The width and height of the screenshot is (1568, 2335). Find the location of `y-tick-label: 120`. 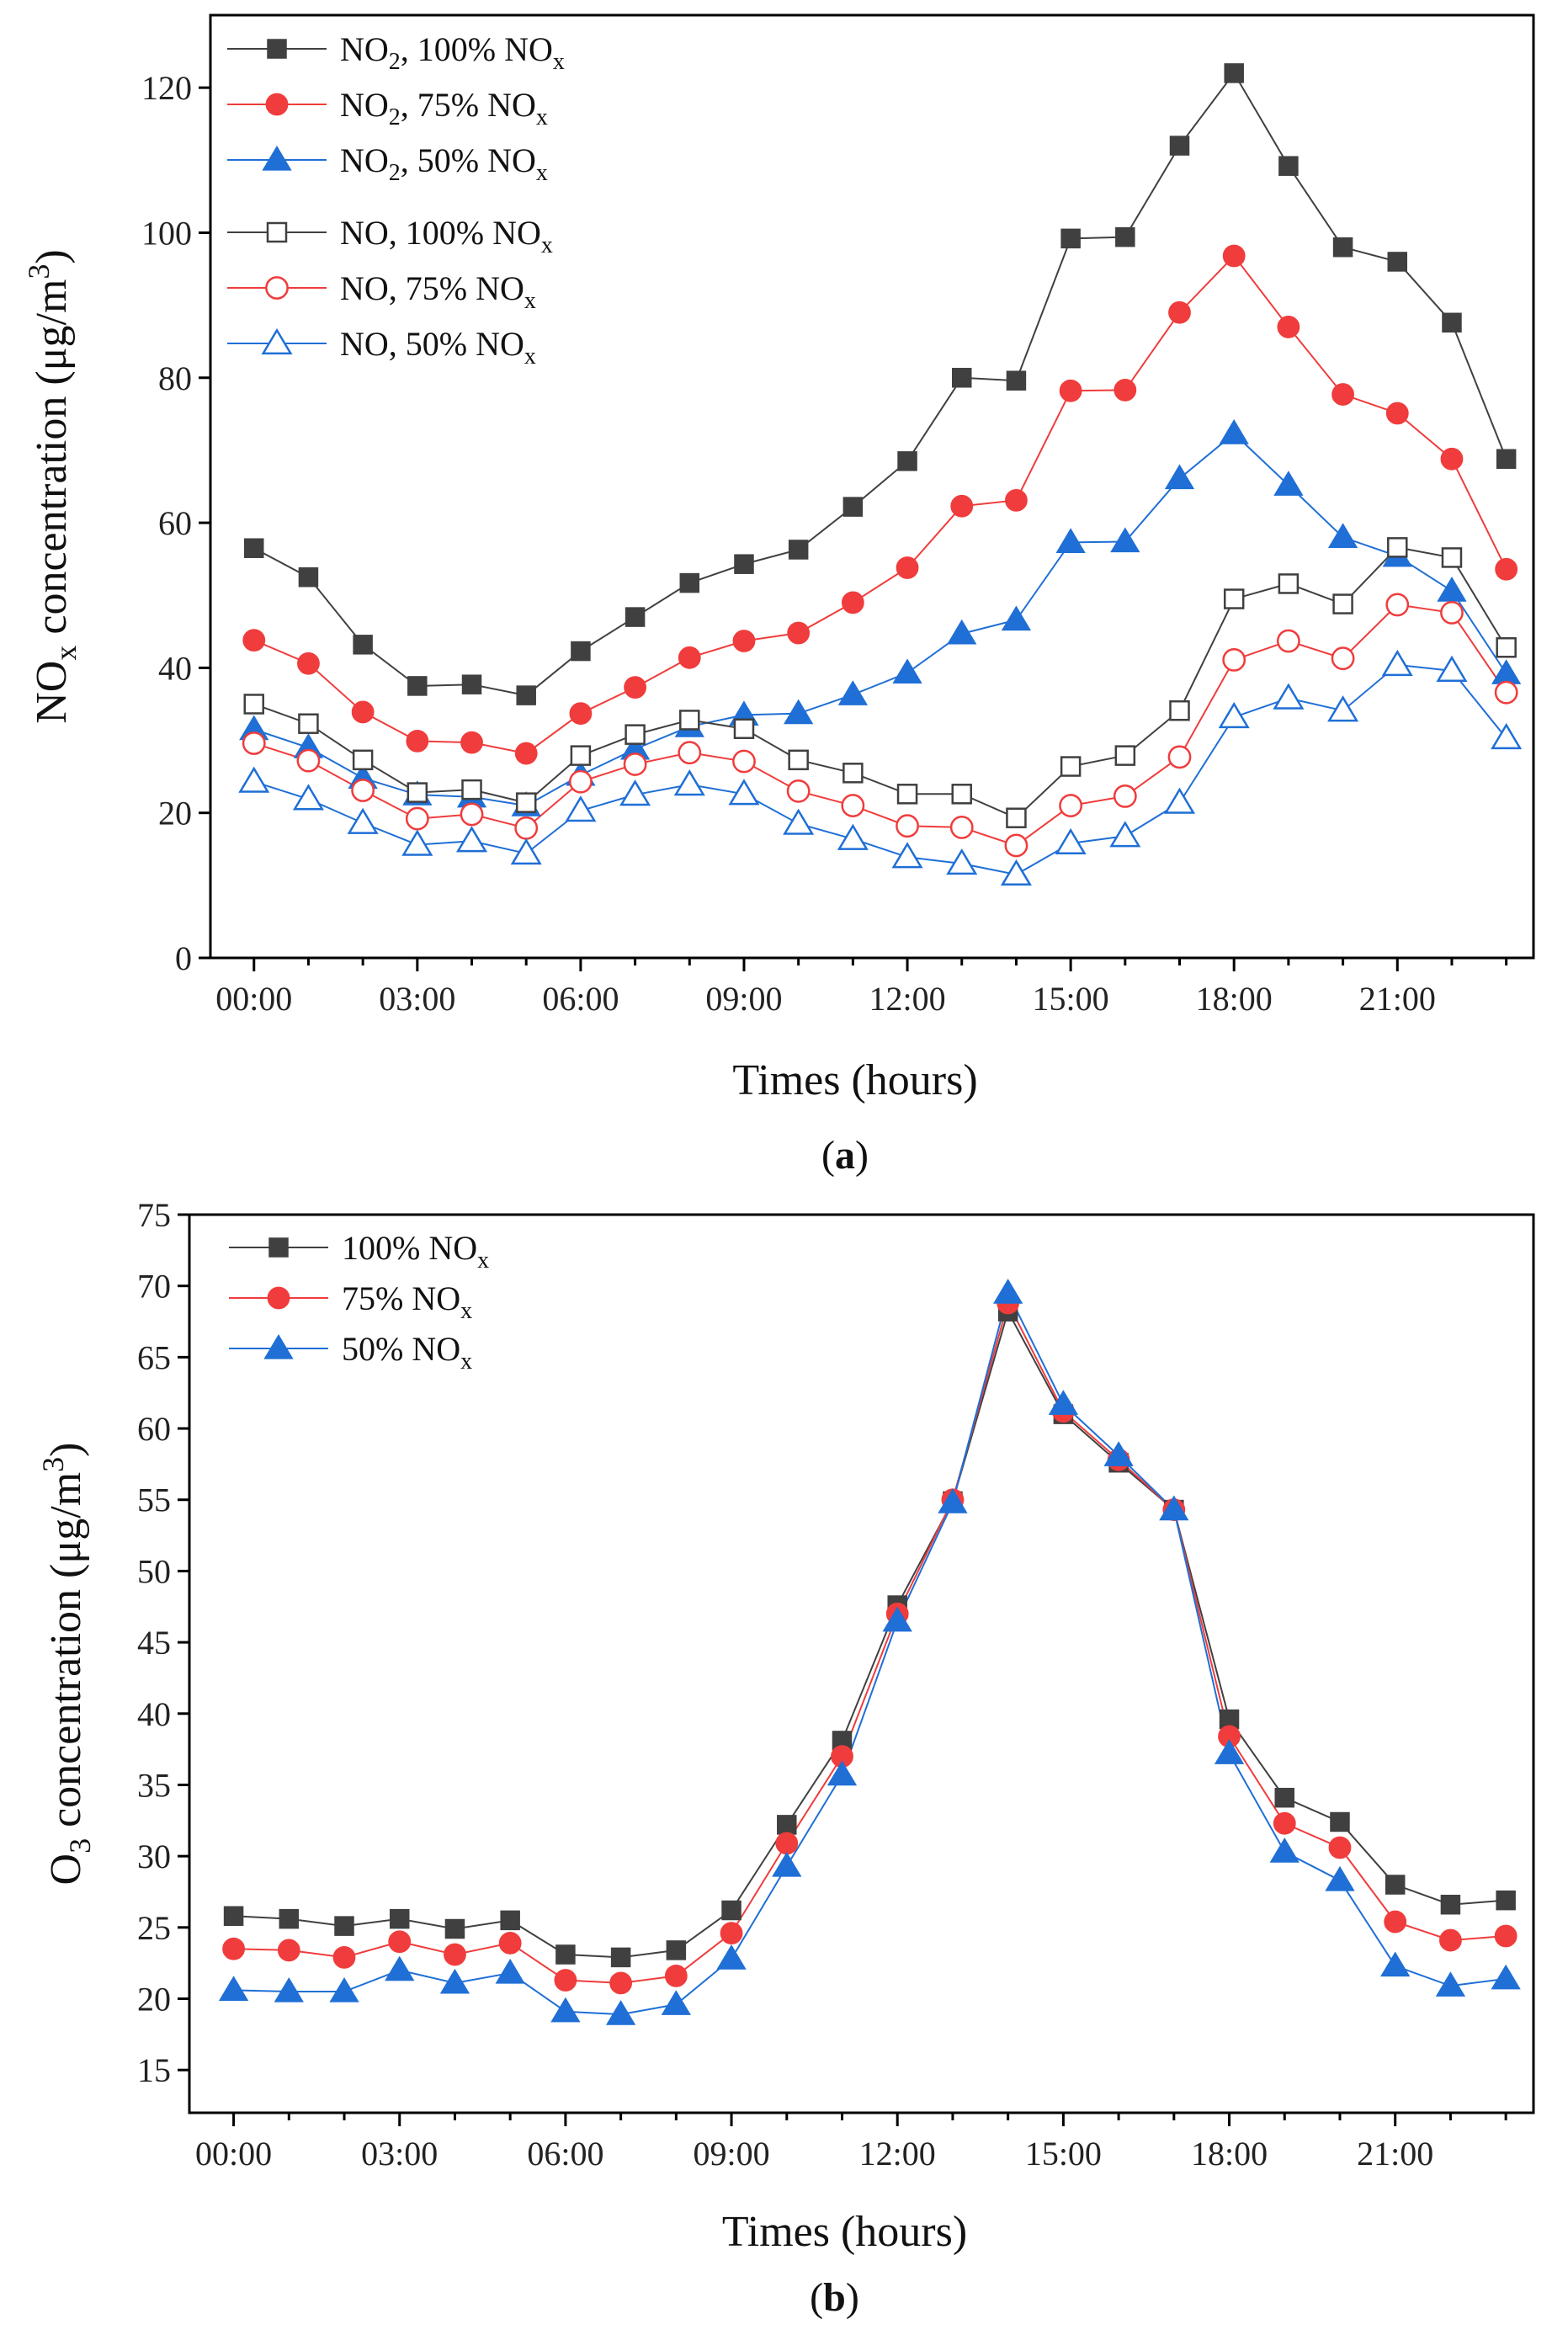

y-tick-label: 120 is located at coordinates (166, 88).